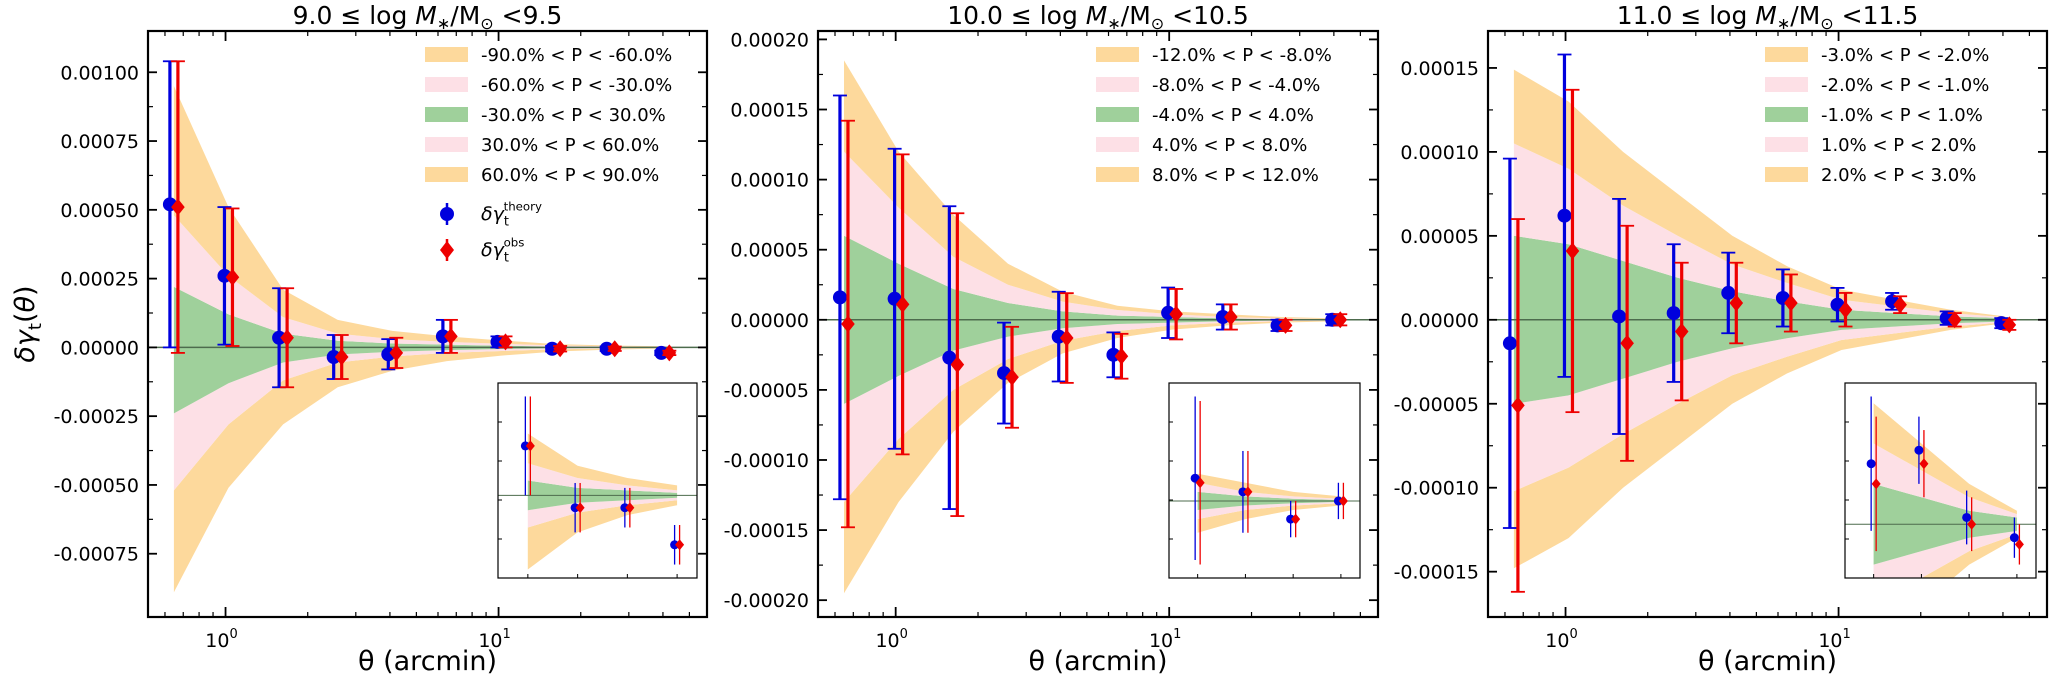 This screenshot has width=2055, height=684. I want to click on legend-label: 1.0% < P < 2.0%, so click(1898, 145).